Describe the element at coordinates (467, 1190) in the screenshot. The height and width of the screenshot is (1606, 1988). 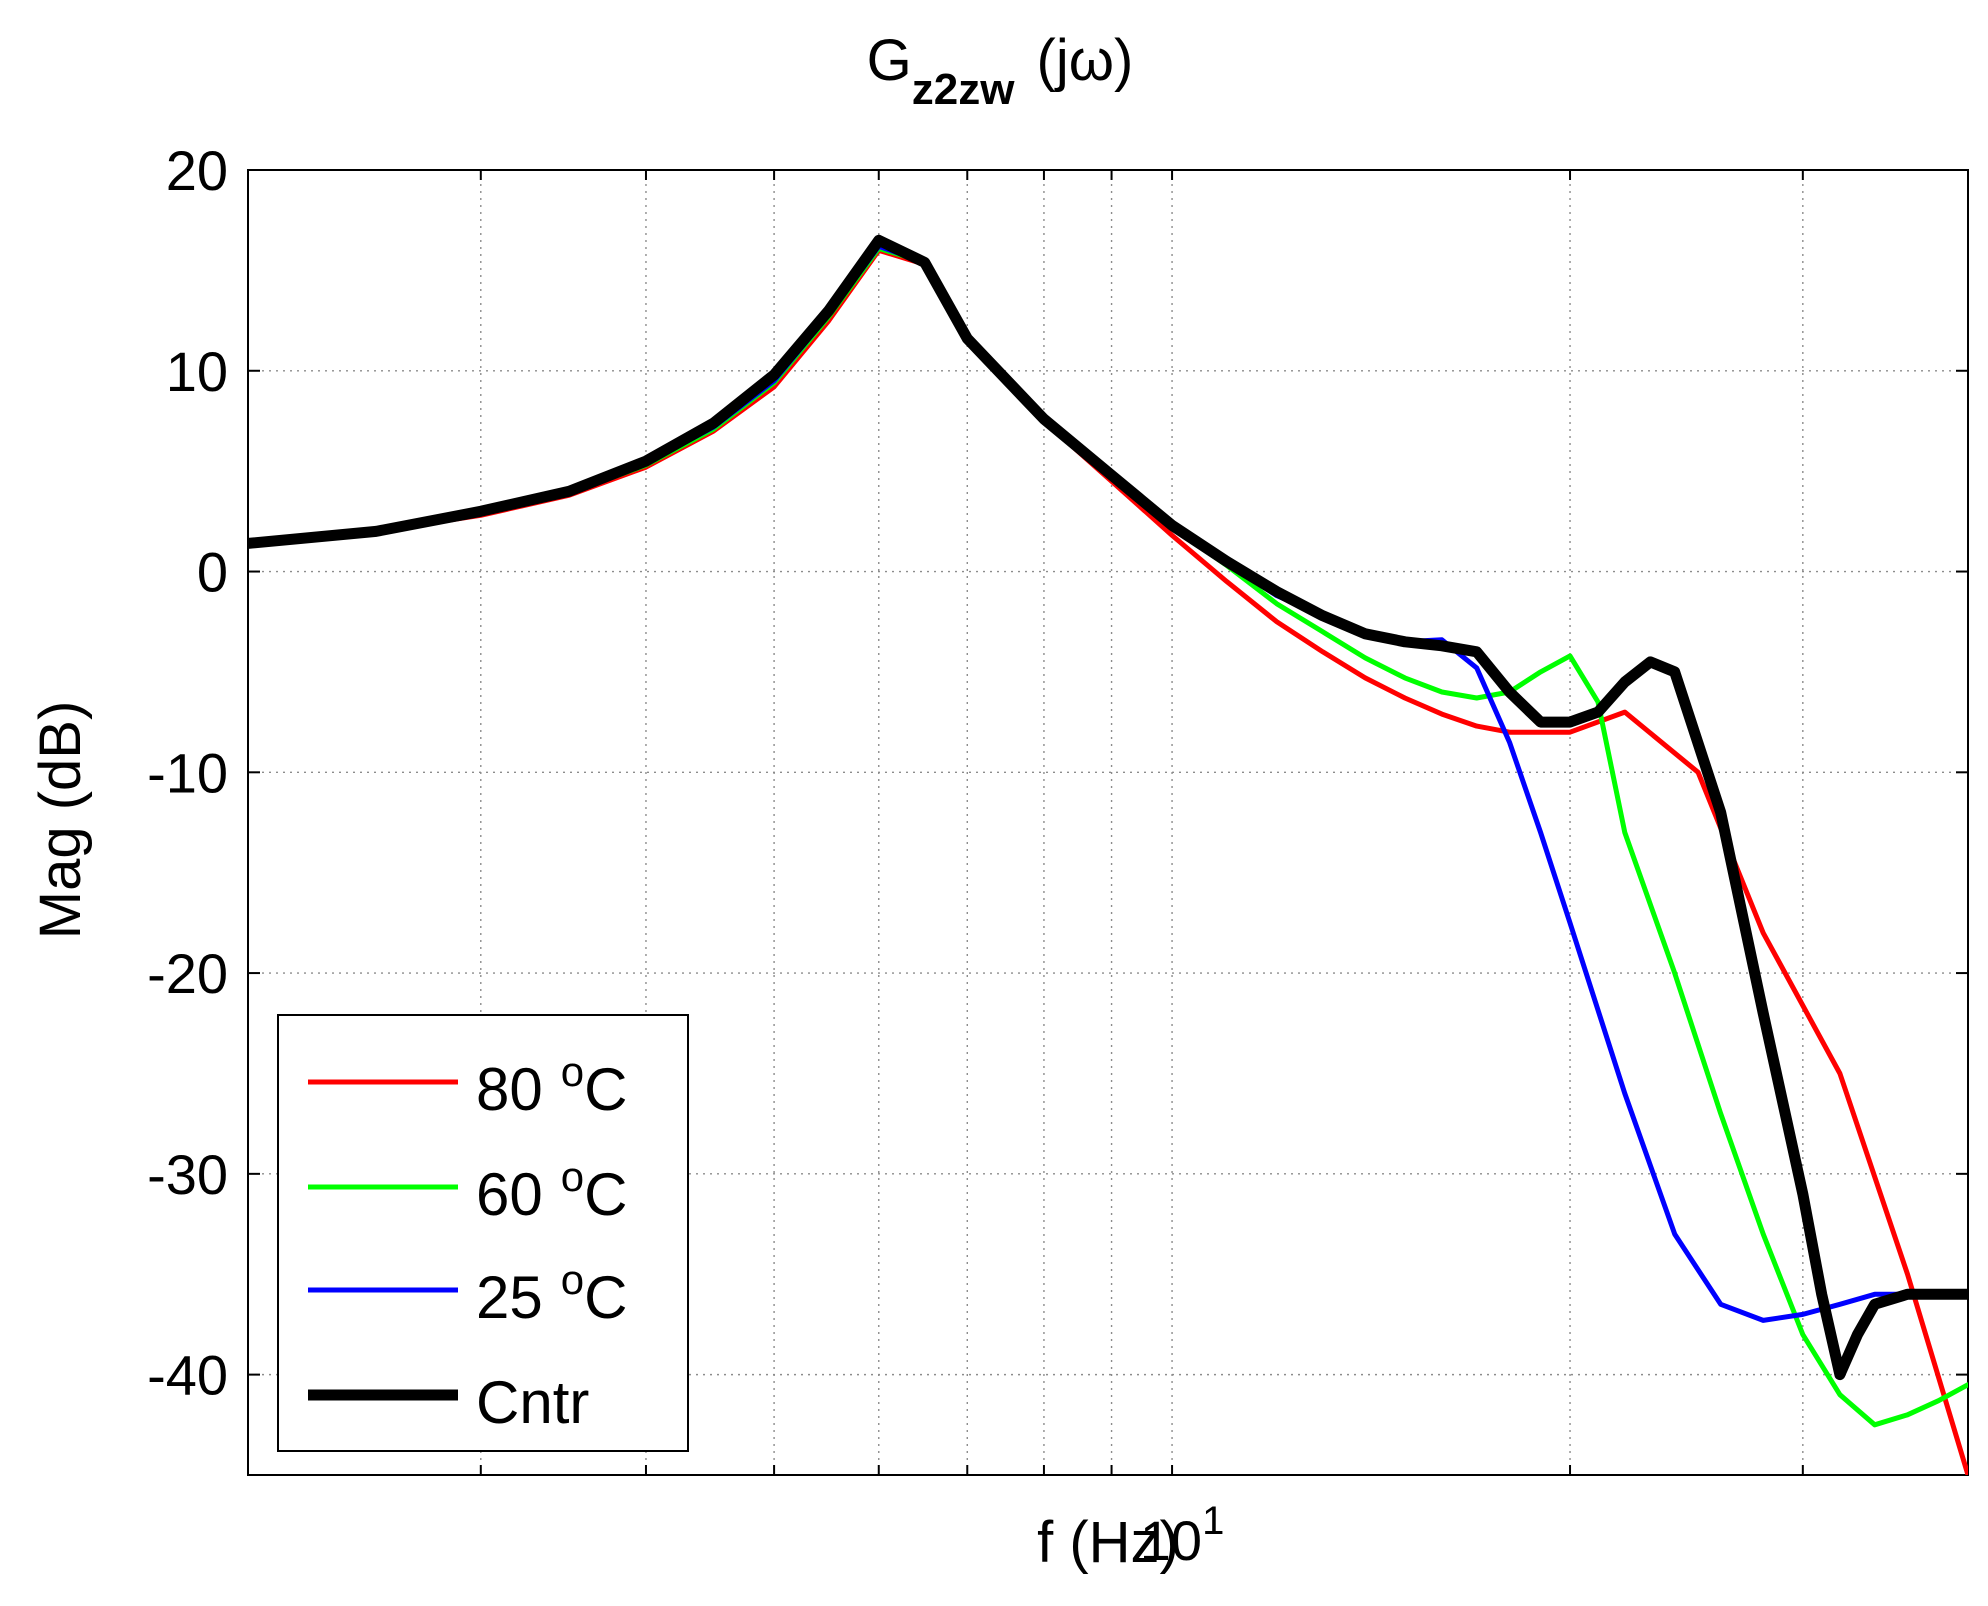
I see `legend-item: 60 oC` at that location.